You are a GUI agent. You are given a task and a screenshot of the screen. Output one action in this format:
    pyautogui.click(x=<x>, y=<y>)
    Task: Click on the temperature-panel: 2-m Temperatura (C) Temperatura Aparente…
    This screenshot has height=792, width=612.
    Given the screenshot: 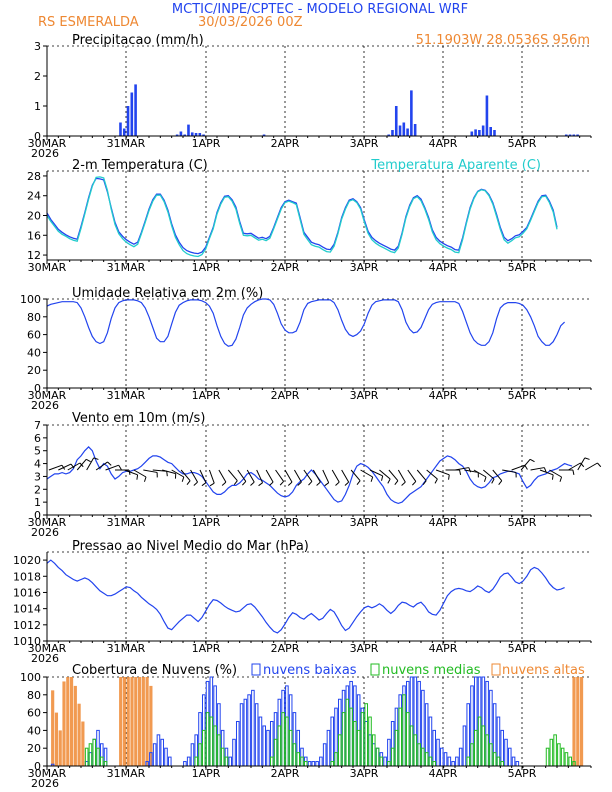 What is the action you would take?
    pyautogui.click(x=309, y=216)
    